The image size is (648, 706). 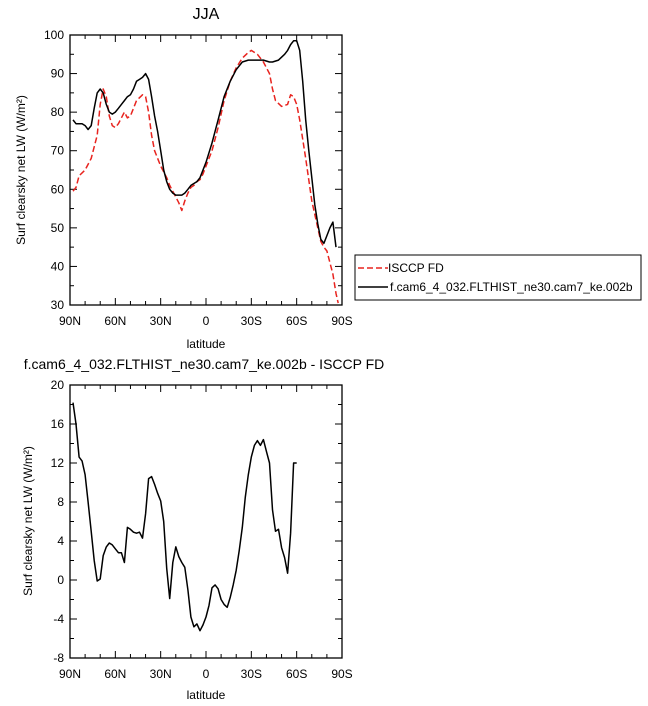 I want to click on bottom-x-tick-label: 0, so click(x=206, y=674).